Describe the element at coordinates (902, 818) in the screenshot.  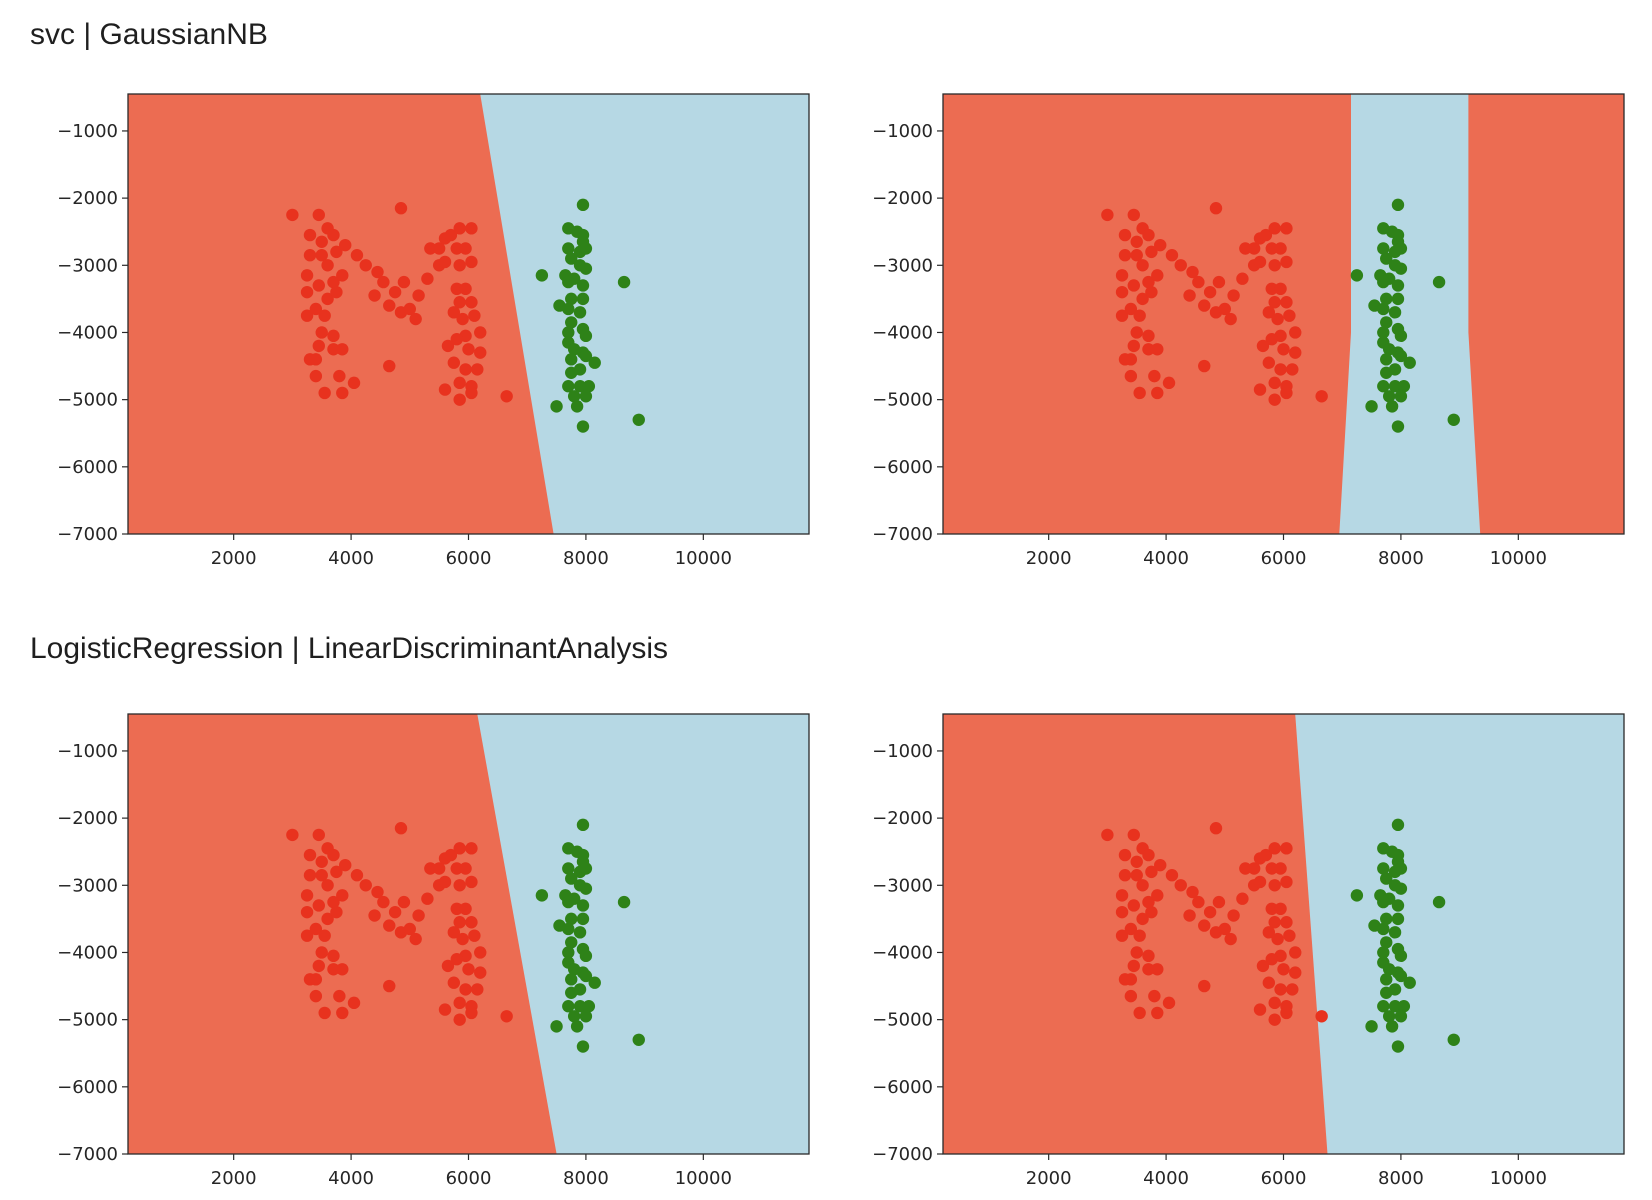
I see `y-tick-label: −2000` at that location.